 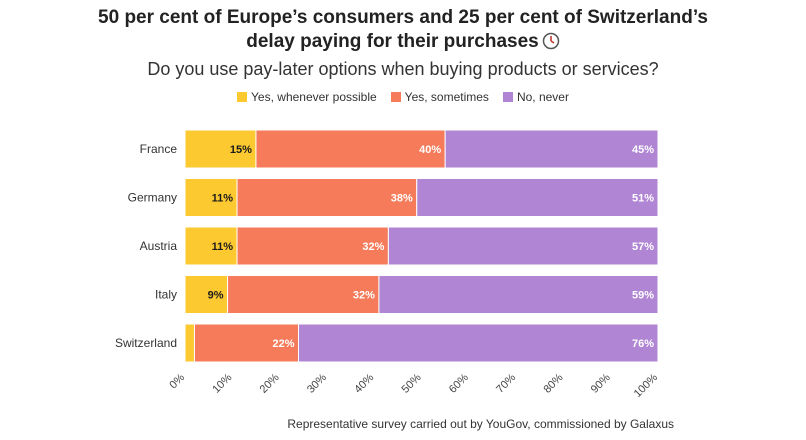 What do you see at coordinates (550, 41) in the screenshot?
I see `clock-icon` at bounding box center [550, 41].